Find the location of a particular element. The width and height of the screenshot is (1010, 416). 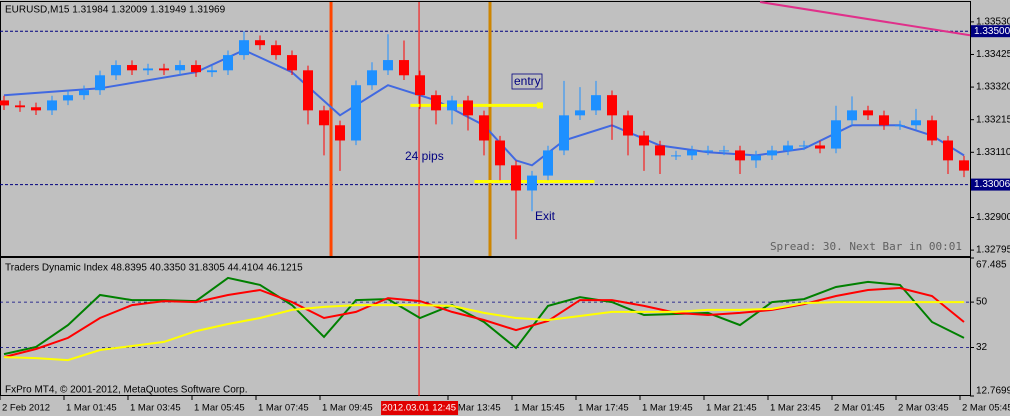

y-tick-label: 12.7699 is located at coordinates (993, 391).